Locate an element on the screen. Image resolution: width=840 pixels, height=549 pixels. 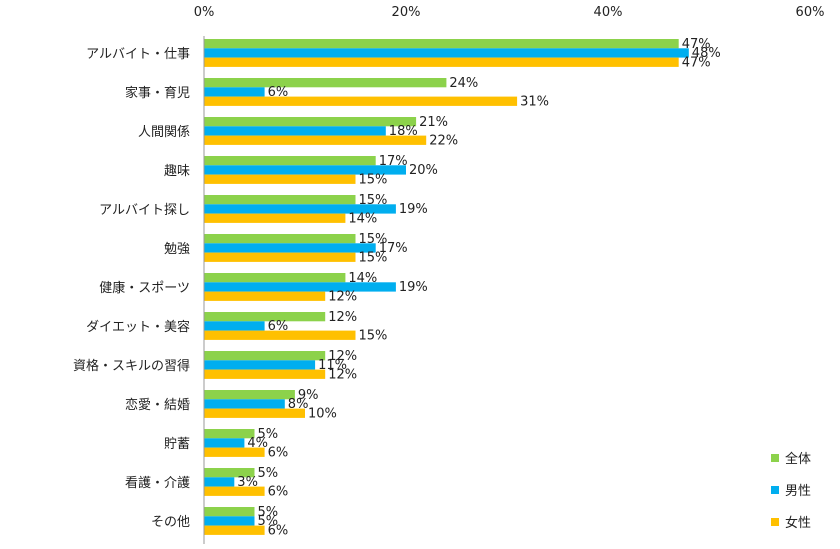
category-label: 勉強 is located at coordinates (177, 249).